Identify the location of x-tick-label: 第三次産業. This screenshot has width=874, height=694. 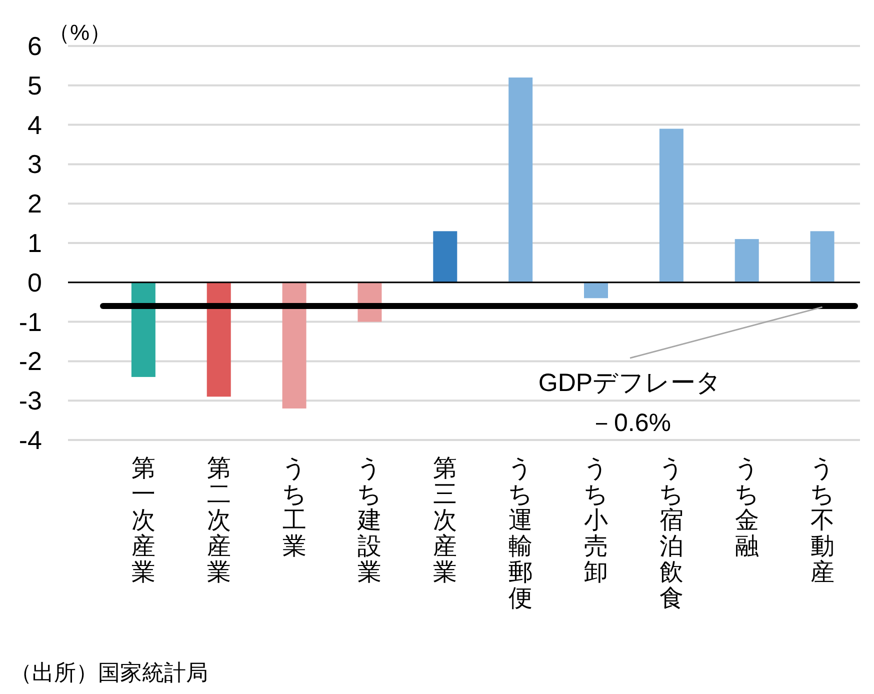
(445, 520).